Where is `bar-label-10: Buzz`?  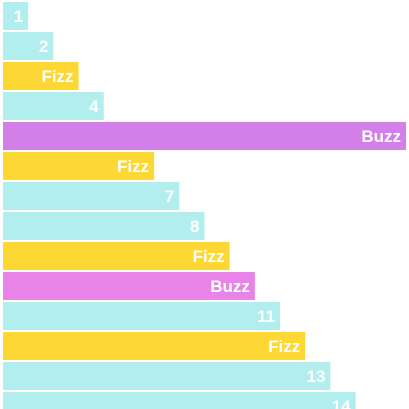 bar-label-10: Buzz is located at coordinates (230, 286).